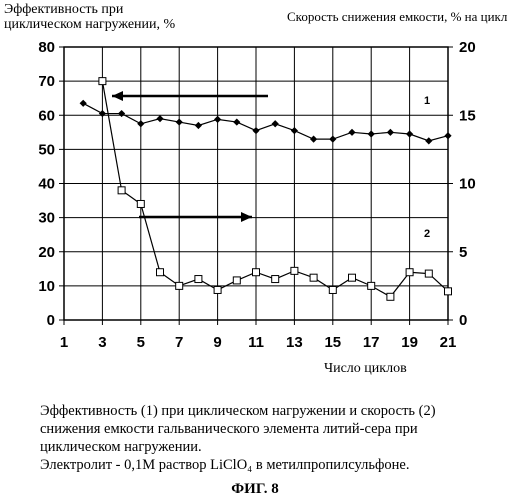 This screenshot has width=510, height=499. Describe the element at coordinates (463, 320) in the screenshot. I see `y-right-tick-label: 0` at that location.